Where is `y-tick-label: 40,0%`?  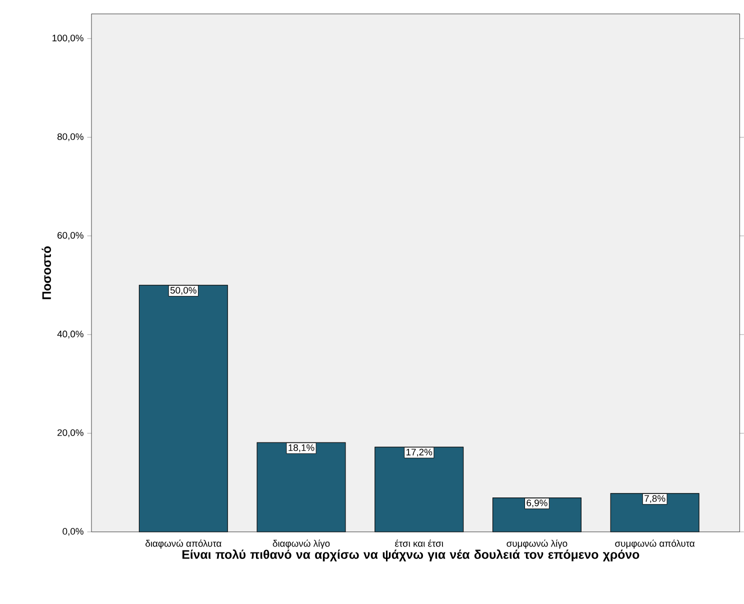
y-tick-label: 40,0% is located at coordinates (70, 334).